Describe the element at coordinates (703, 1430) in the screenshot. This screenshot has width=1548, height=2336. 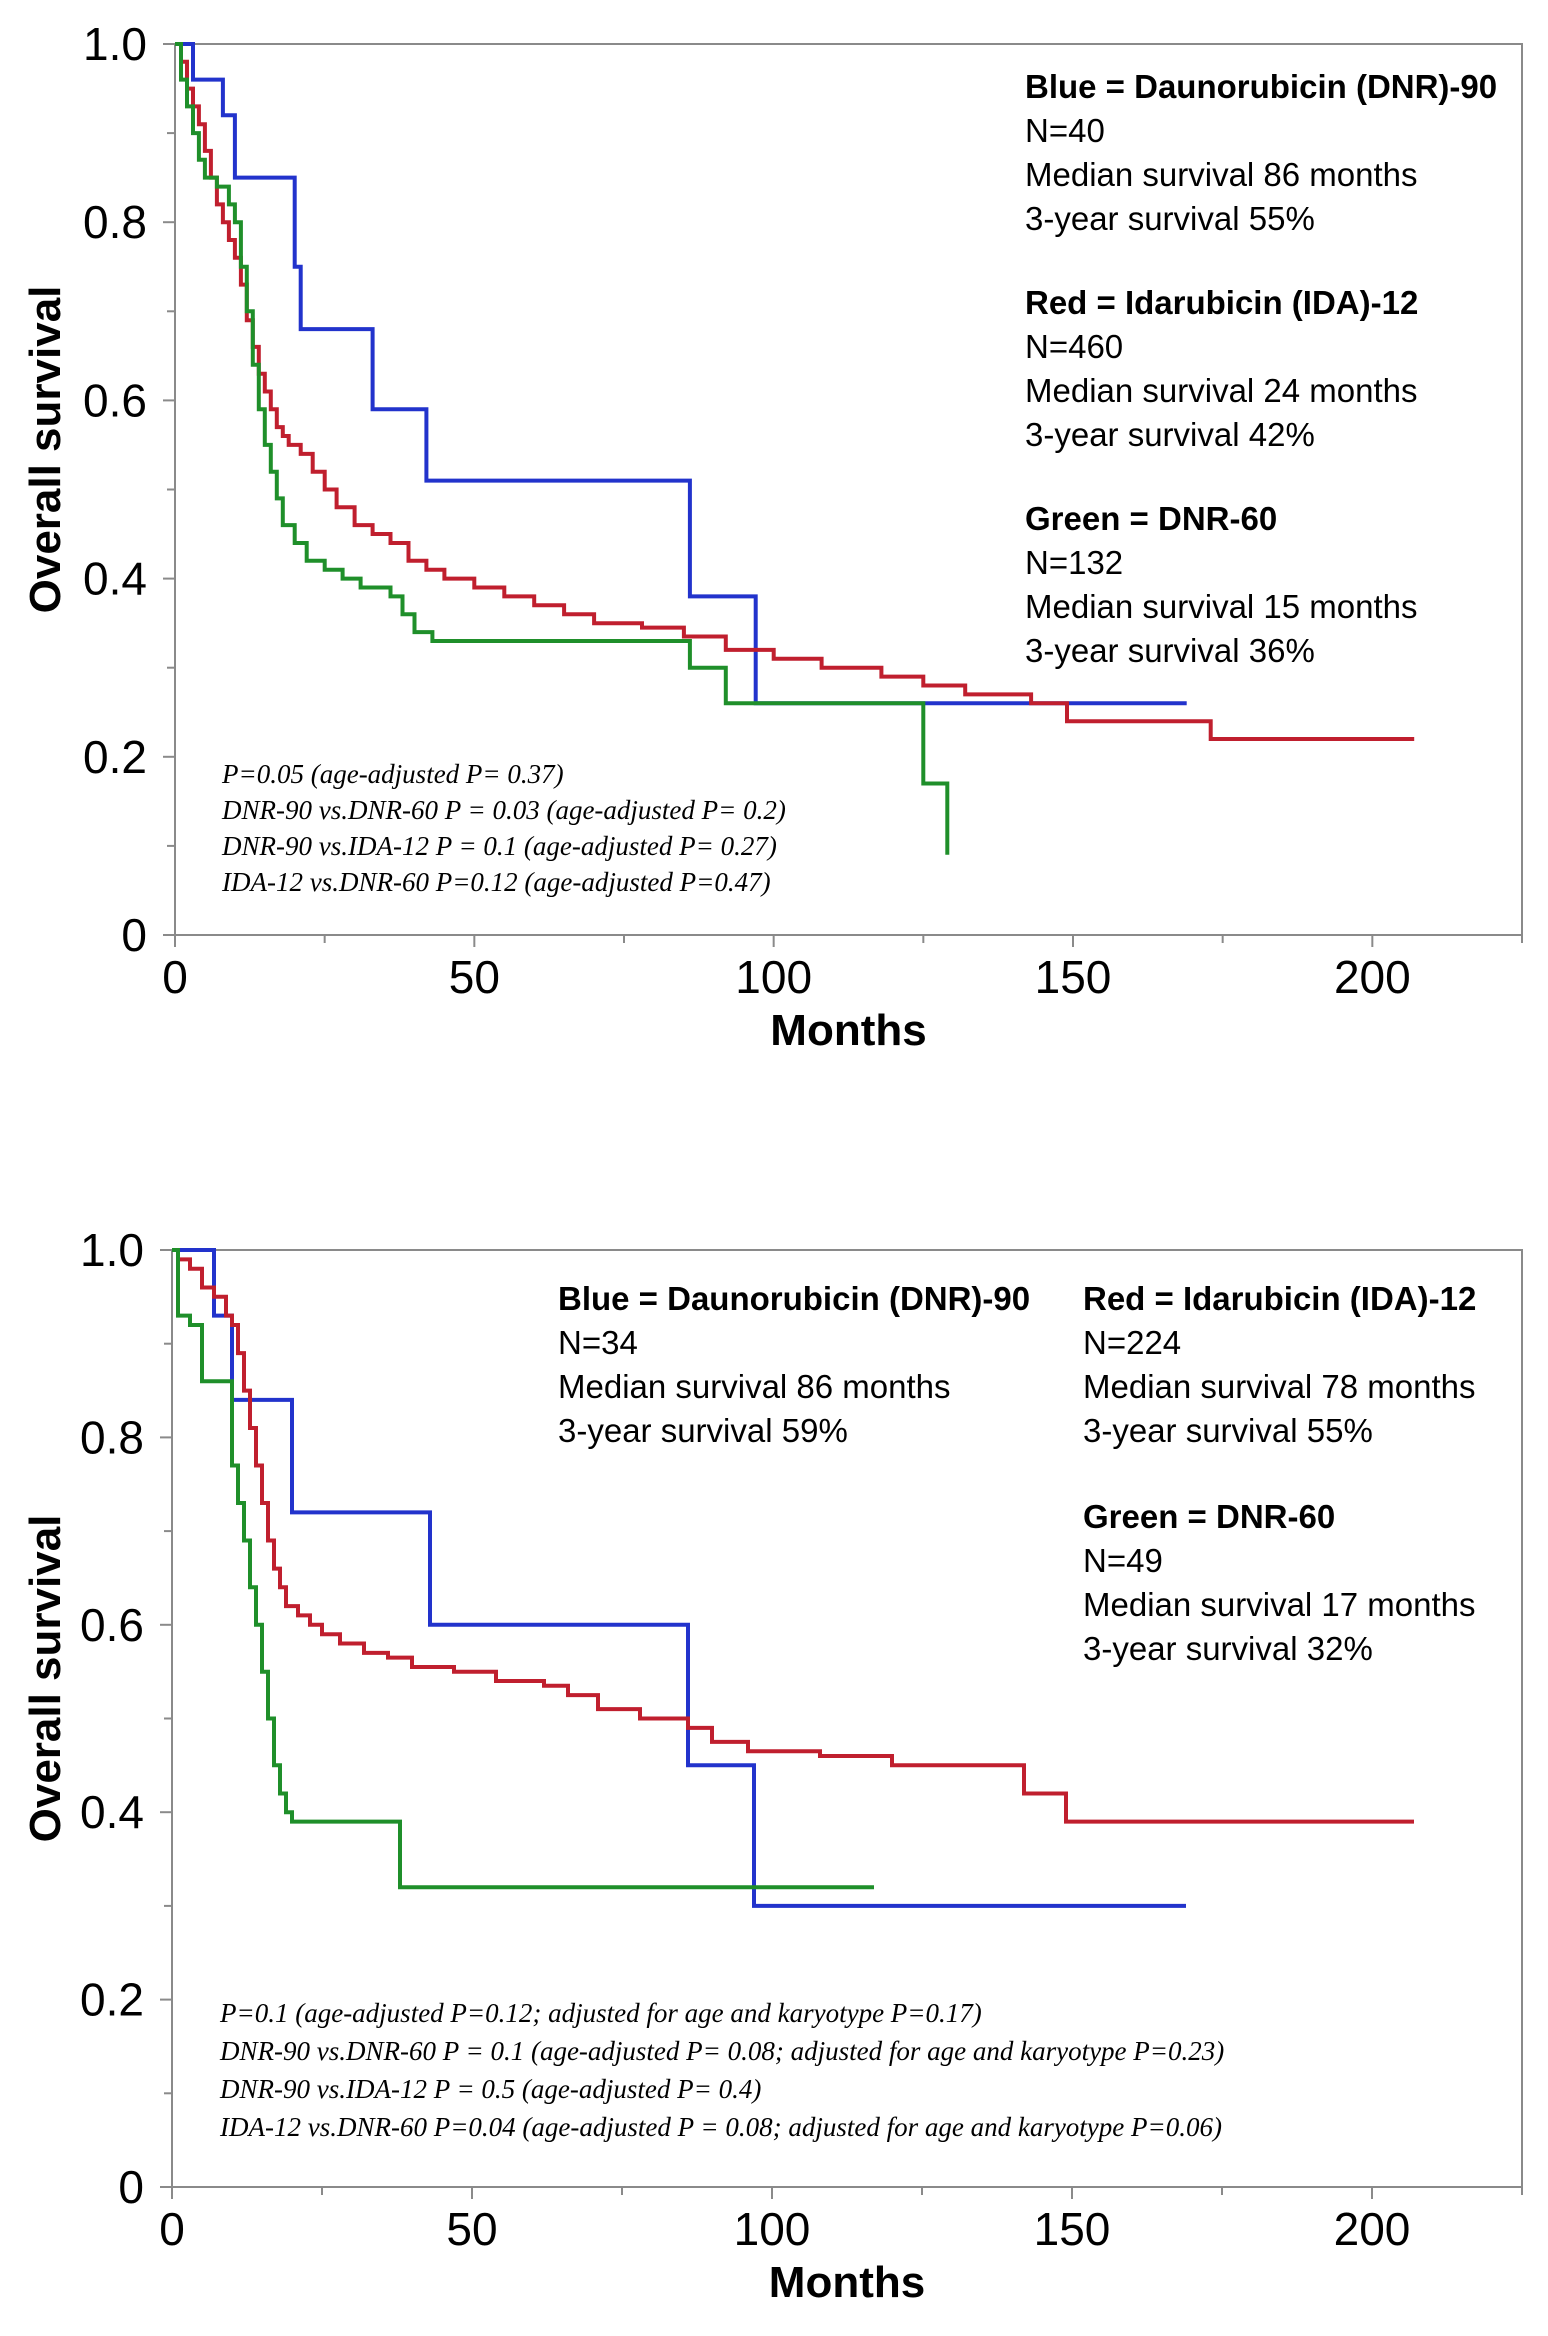
I see `legend-line: 3-year survival 59%` at that location.